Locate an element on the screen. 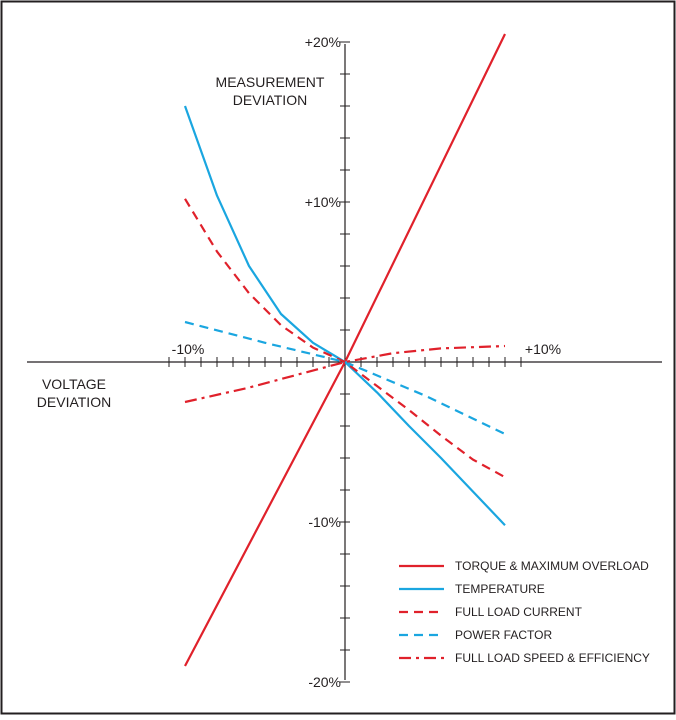 The height and width of the screenshot is (720, 676). y-axis-title-line-2: DEVIATION is located at coordinates (270, 100).